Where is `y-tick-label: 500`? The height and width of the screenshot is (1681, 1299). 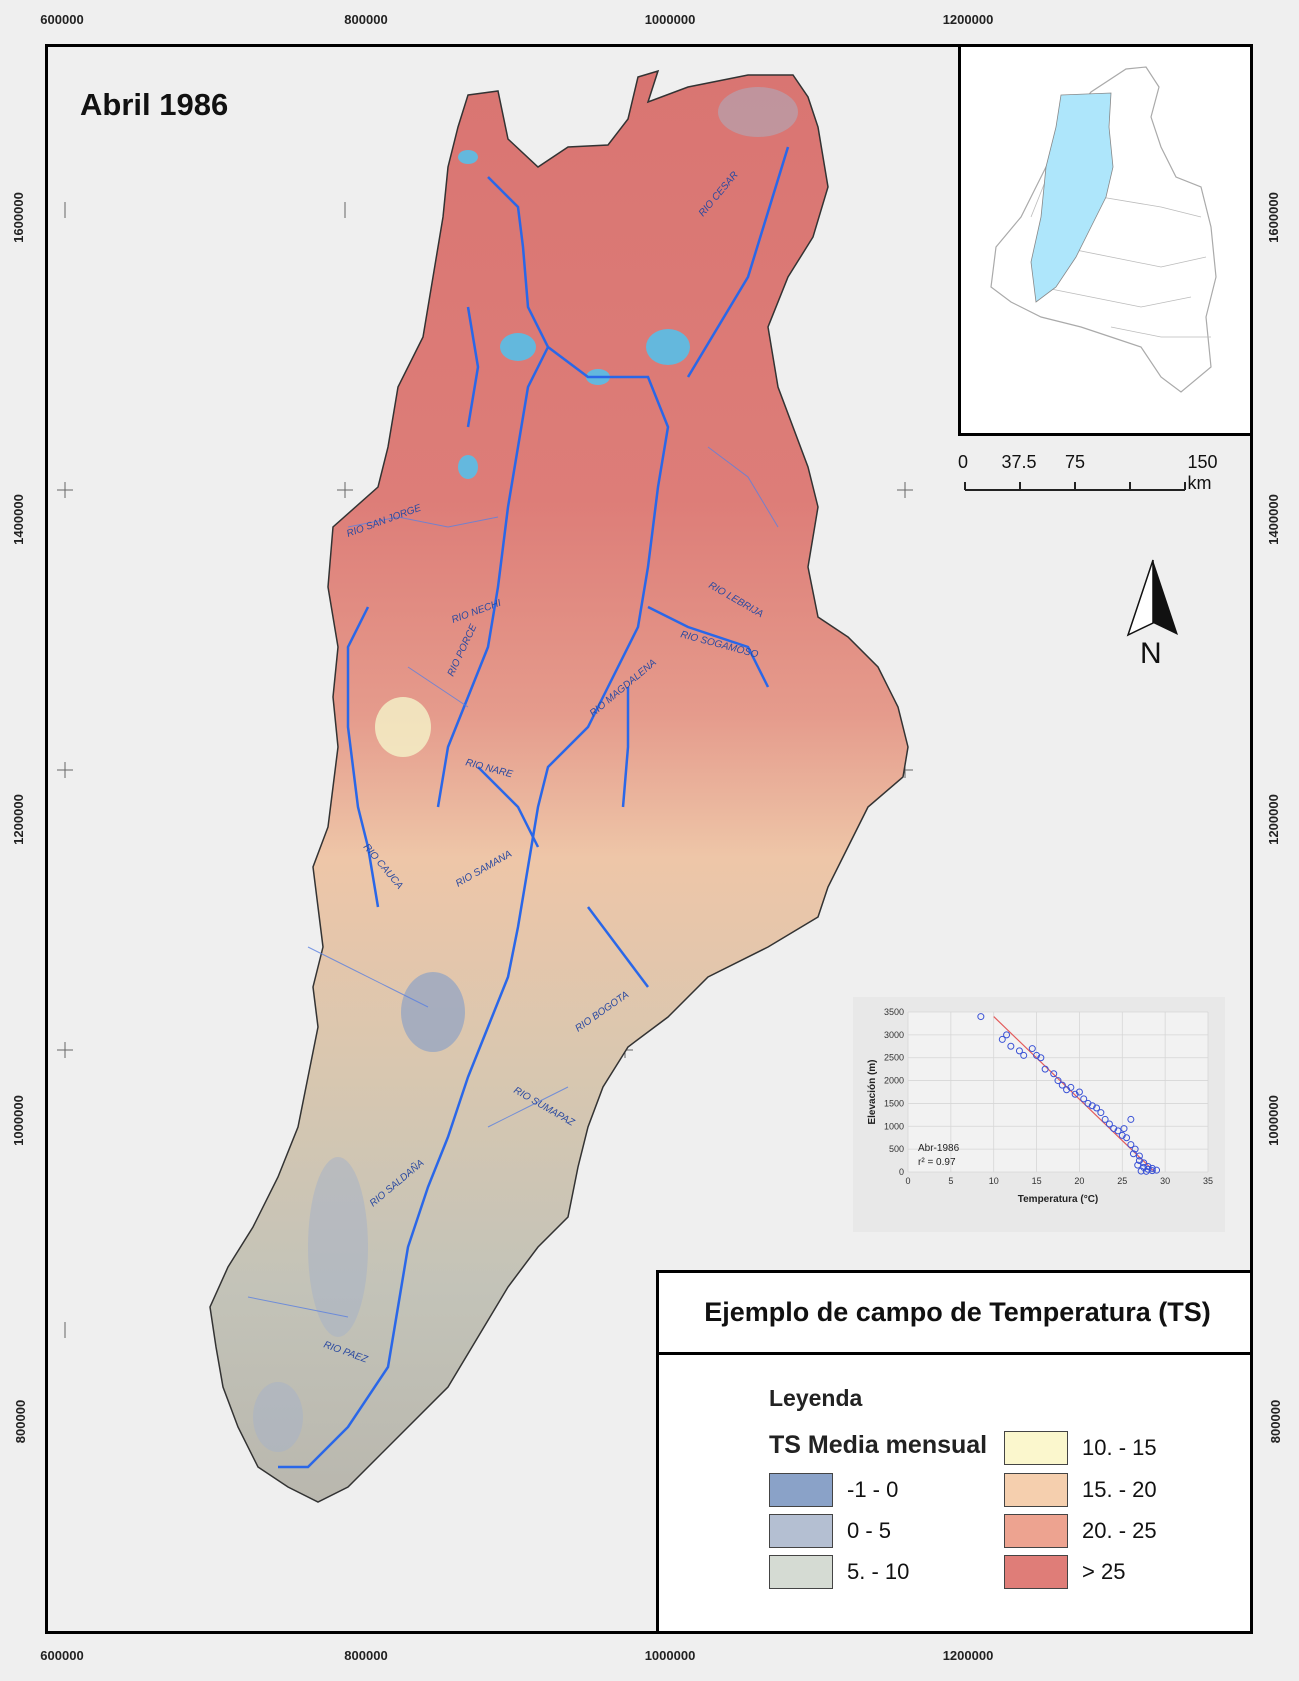 y-tick-label: 500 is located at coordinates (896, 1149).